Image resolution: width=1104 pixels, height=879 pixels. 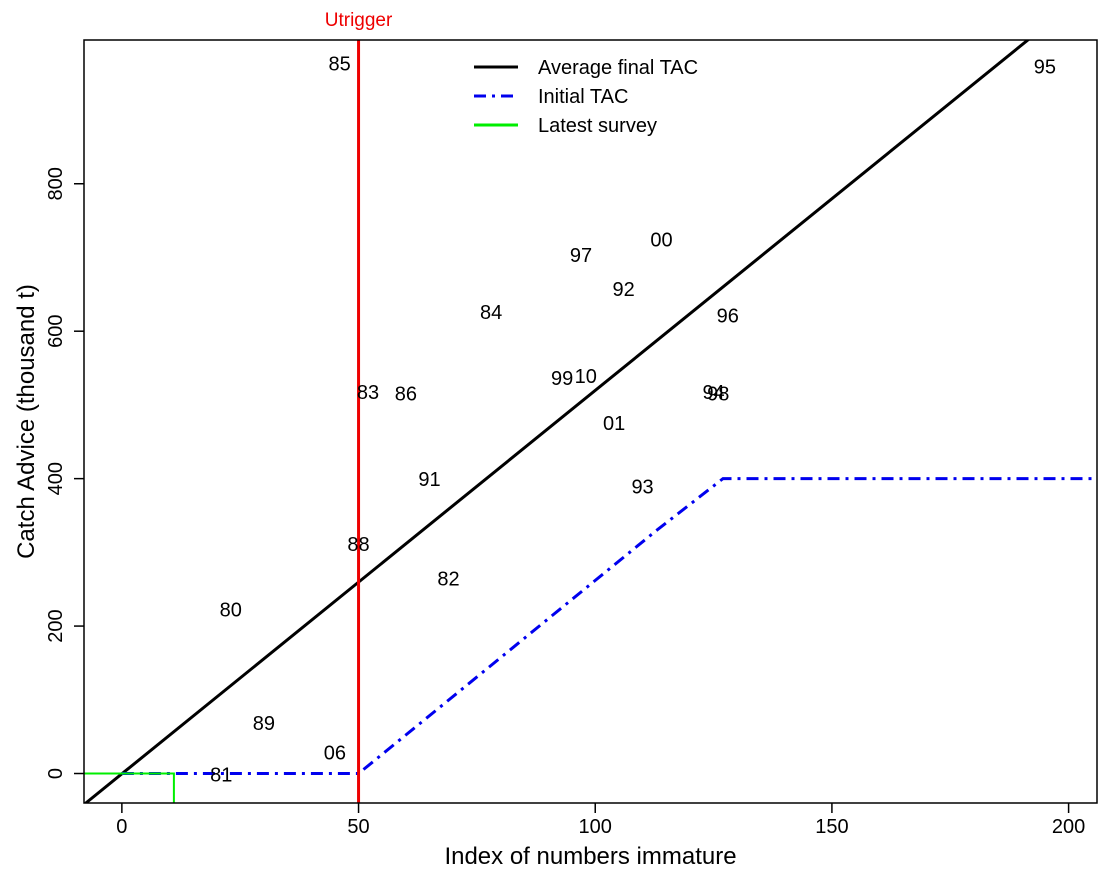 What do you see at coordinates (221, 776) in the screenshot?
I see `point-label: 81` at bounding box center [221, 776].